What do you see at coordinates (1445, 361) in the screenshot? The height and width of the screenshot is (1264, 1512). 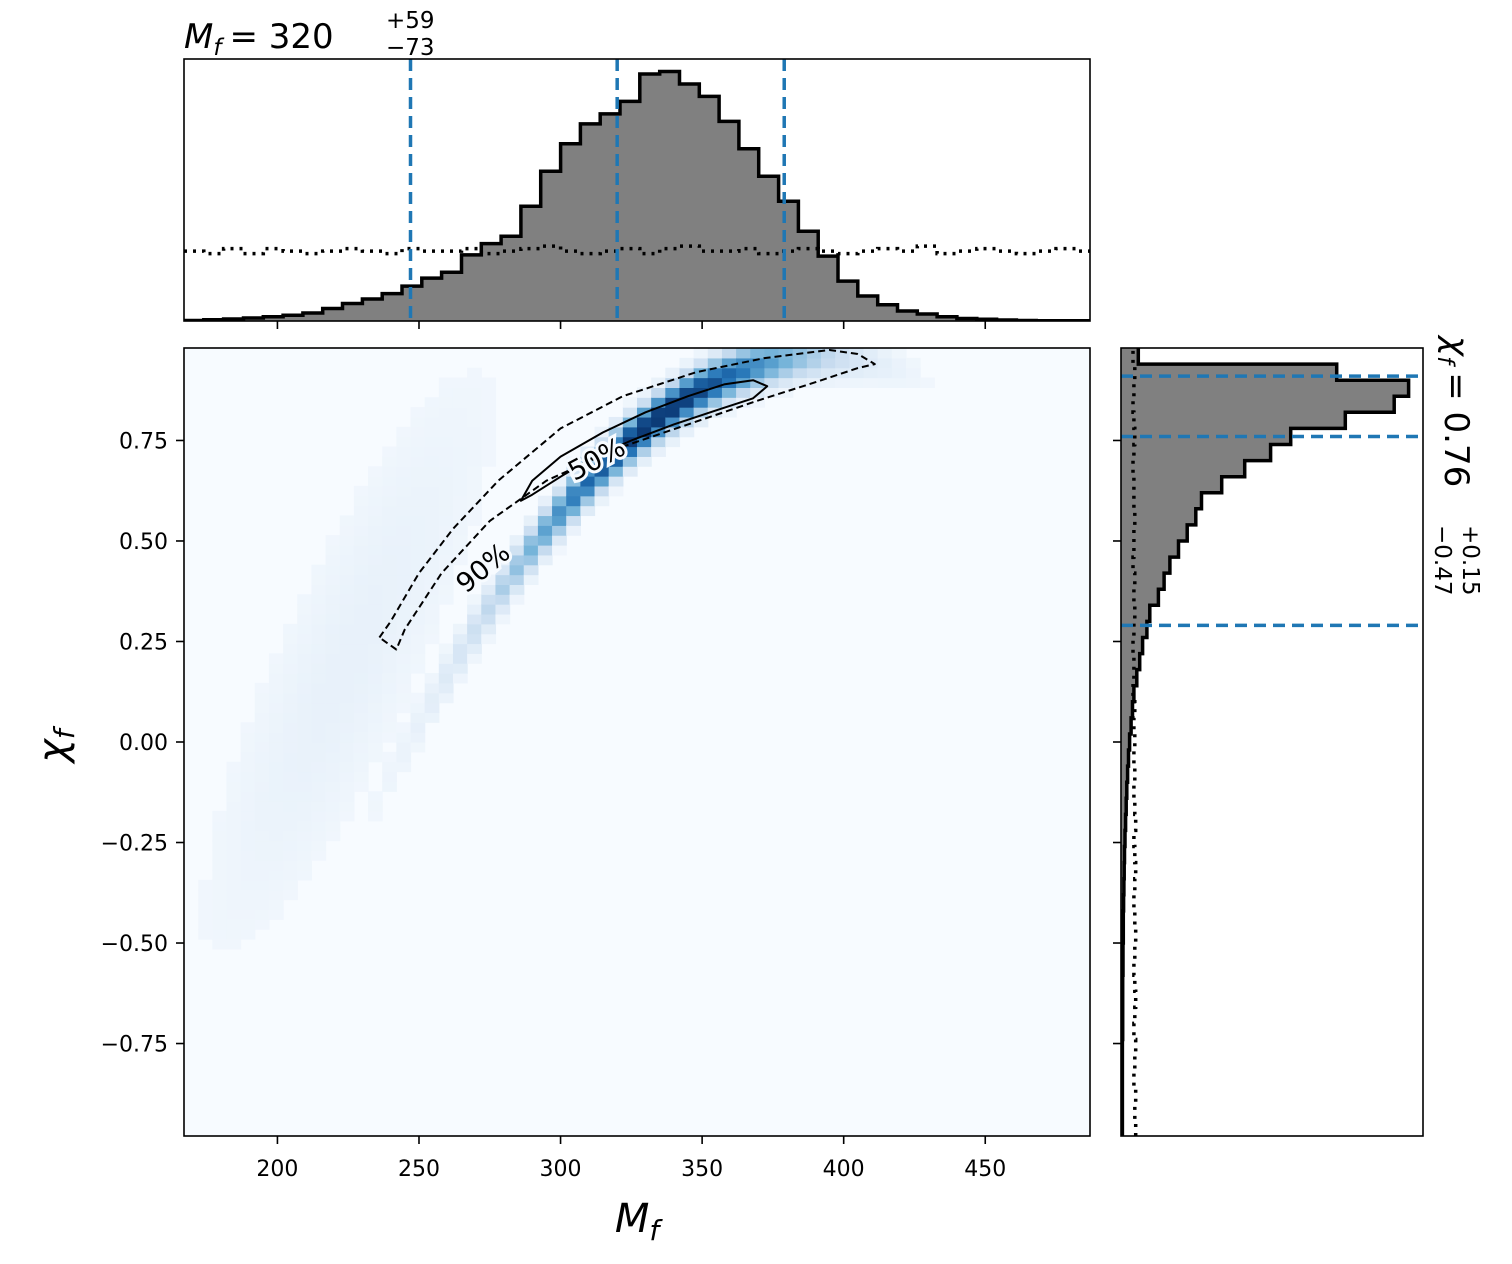 I see `chi-title-subscript: f` at bounding box center [1445, 361].